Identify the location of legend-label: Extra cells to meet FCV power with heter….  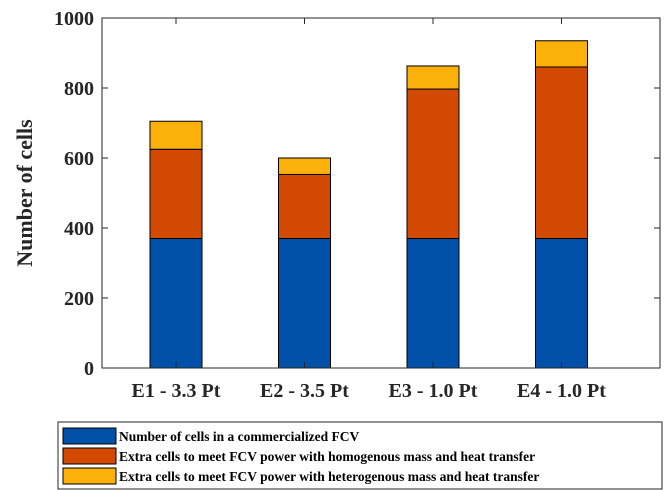
(329, 476).